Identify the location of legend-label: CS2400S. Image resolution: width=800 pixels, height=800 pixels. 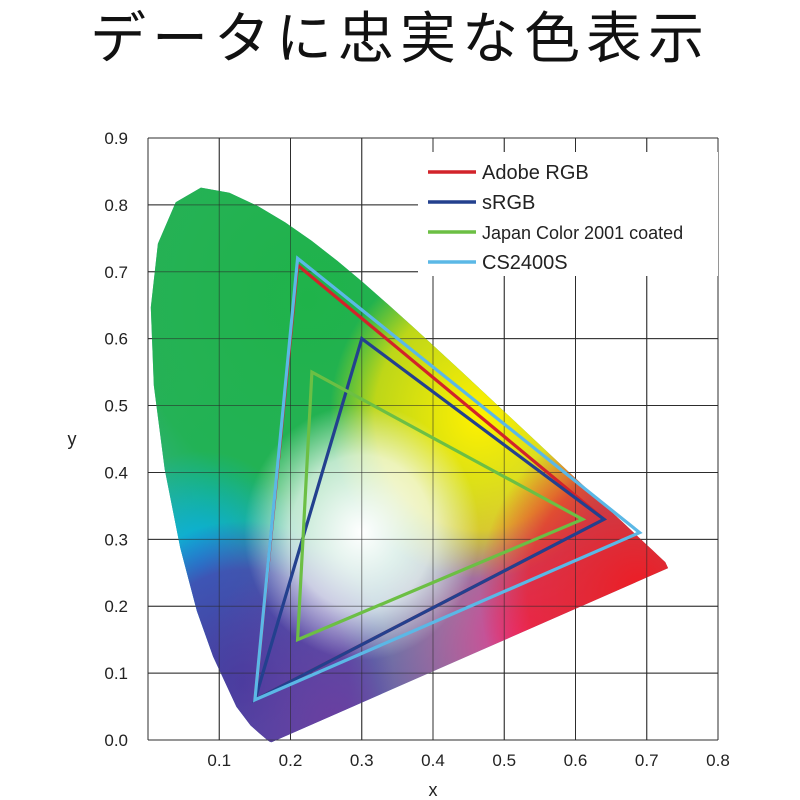
(525, 263).